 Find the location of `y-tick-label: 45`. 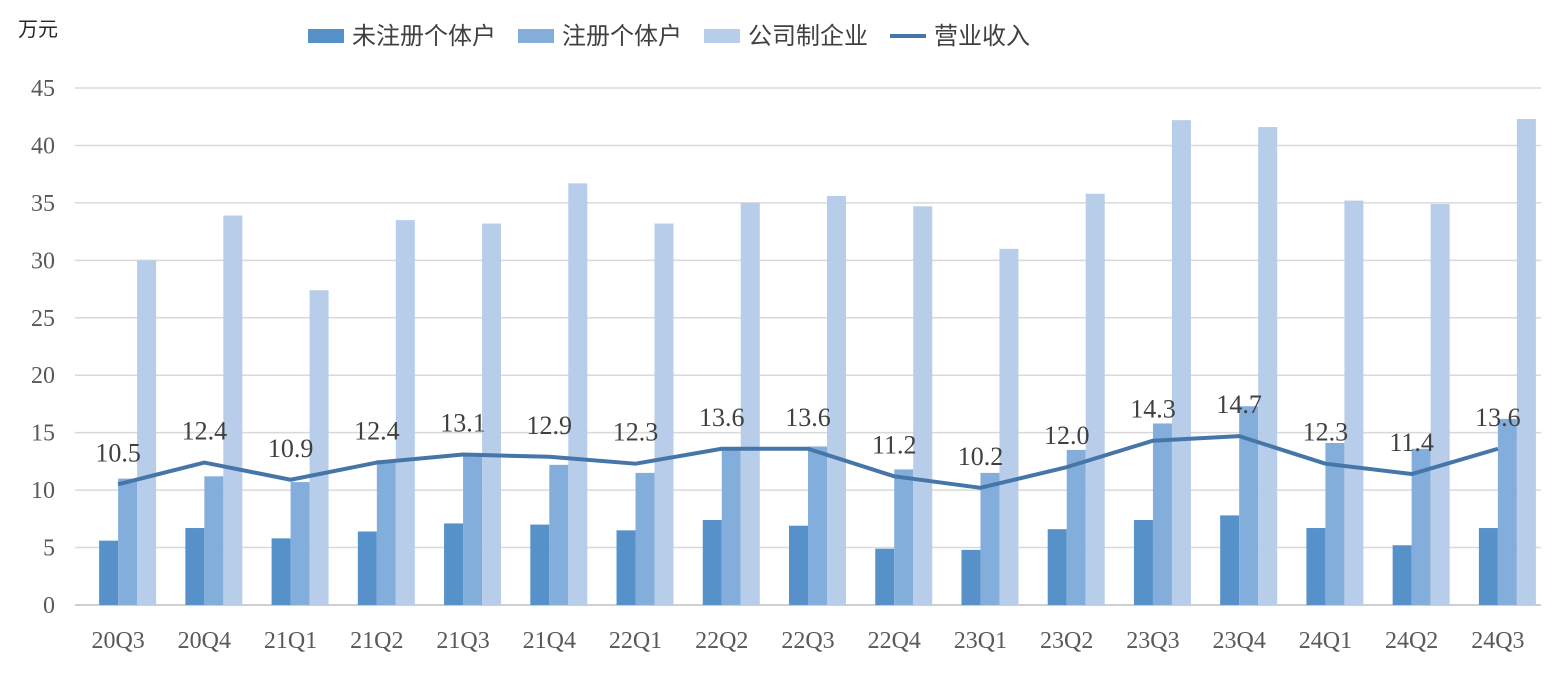

y-tick-label: 45 is located at coordinates (43, 89).